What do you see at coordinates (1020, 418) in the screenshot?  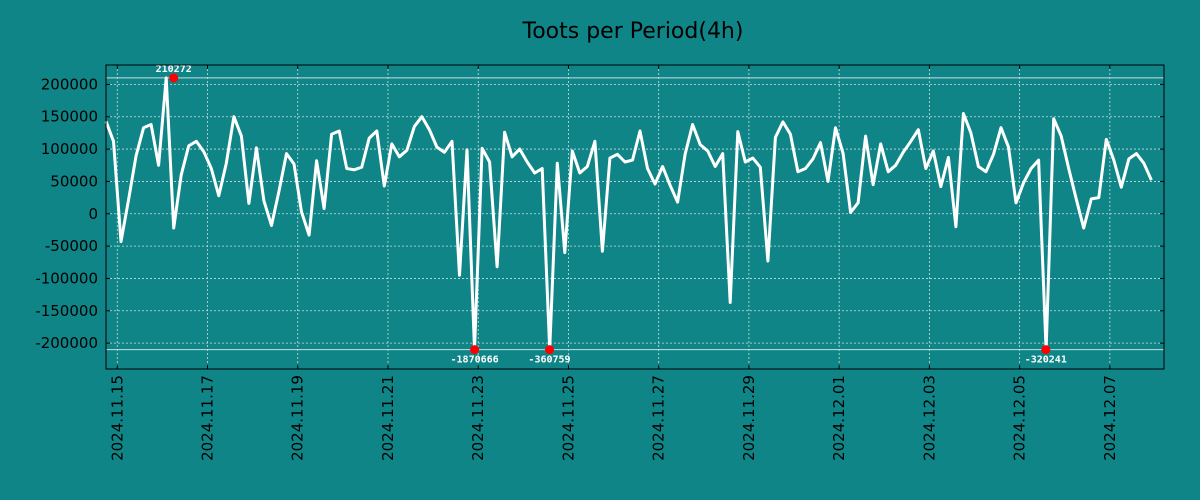 I see `x-tick-label: 2024.12.05` at bounding box center [1020, 418].